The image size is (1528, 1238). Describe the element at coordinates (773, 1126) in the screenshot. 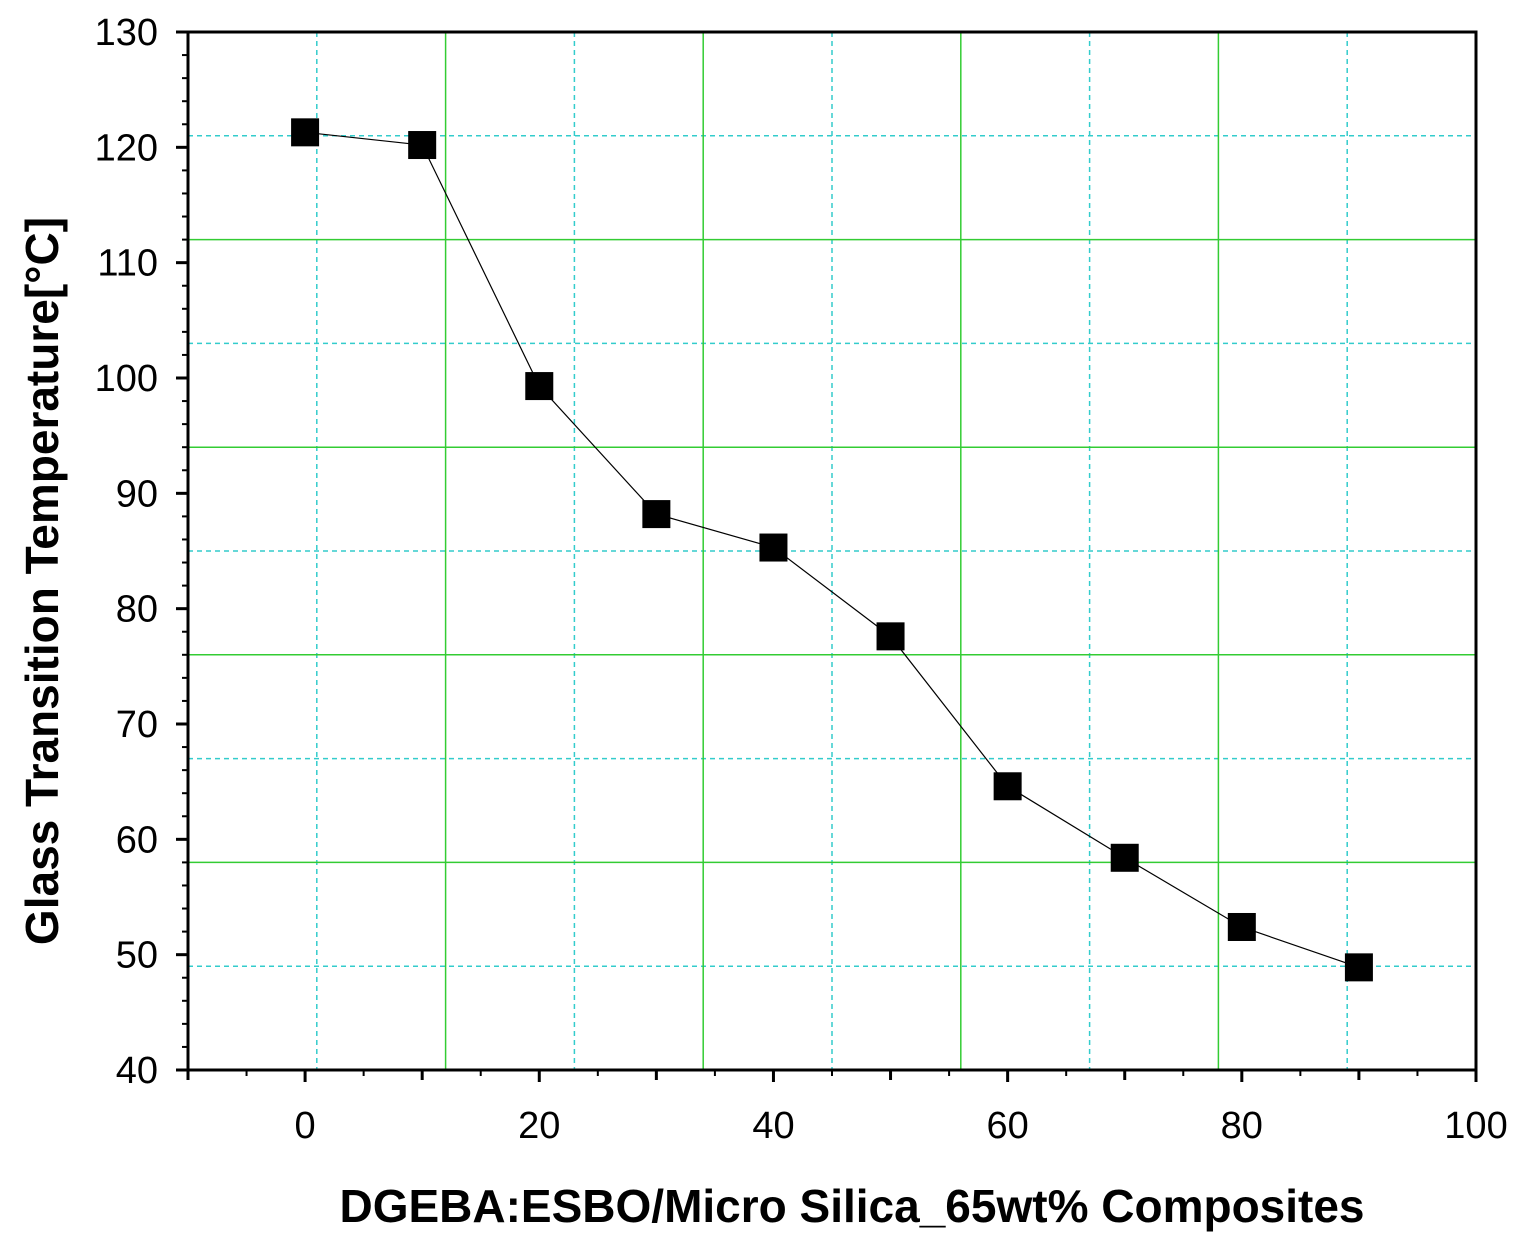

I see `x-tick-label: 40` at that location.